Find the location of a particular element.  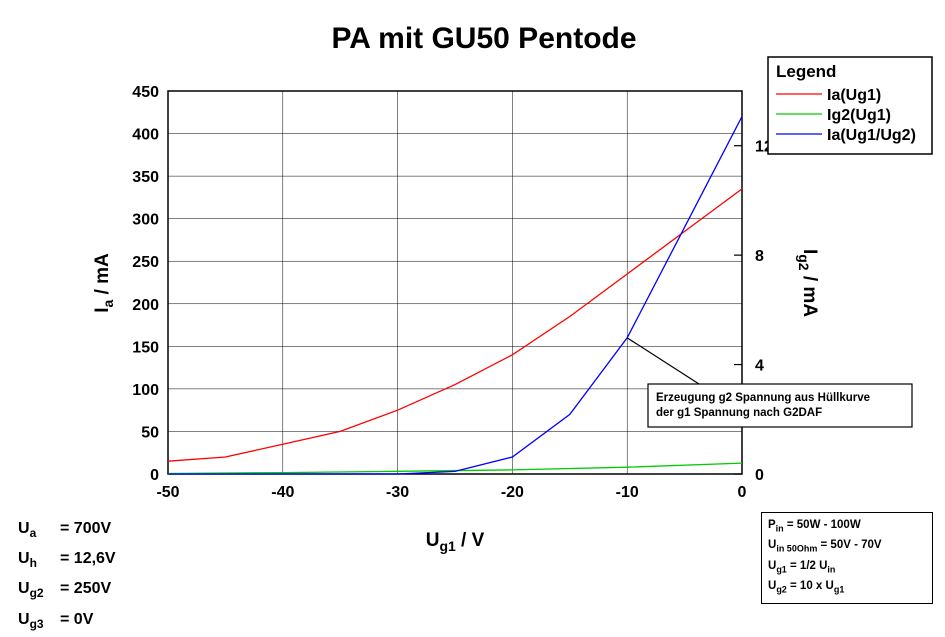

info-value: = 10 x U is located at coordinates (810, 585).